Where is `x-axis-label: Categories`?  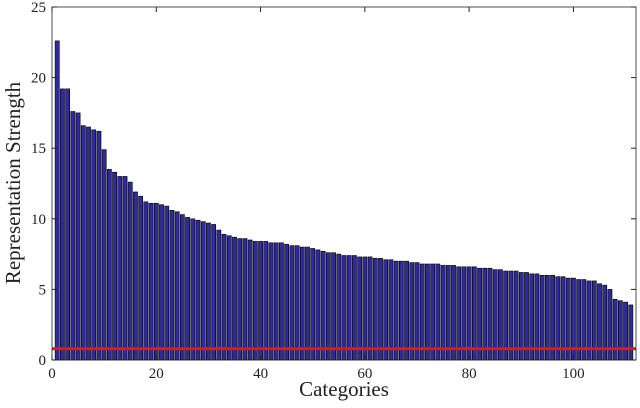 x-axis-label: Categories is located at coordinates (344, 389).